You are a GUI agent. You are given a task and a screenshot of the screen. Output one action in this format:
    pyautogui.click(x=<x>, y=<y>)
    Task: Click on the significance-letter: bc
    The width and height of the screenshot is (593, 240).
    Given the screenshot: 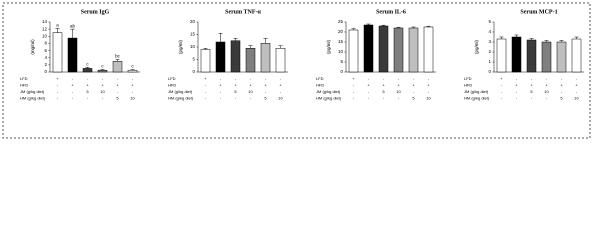 What is the action you would take?
    pyautogui.click(x=118, y=56)
    